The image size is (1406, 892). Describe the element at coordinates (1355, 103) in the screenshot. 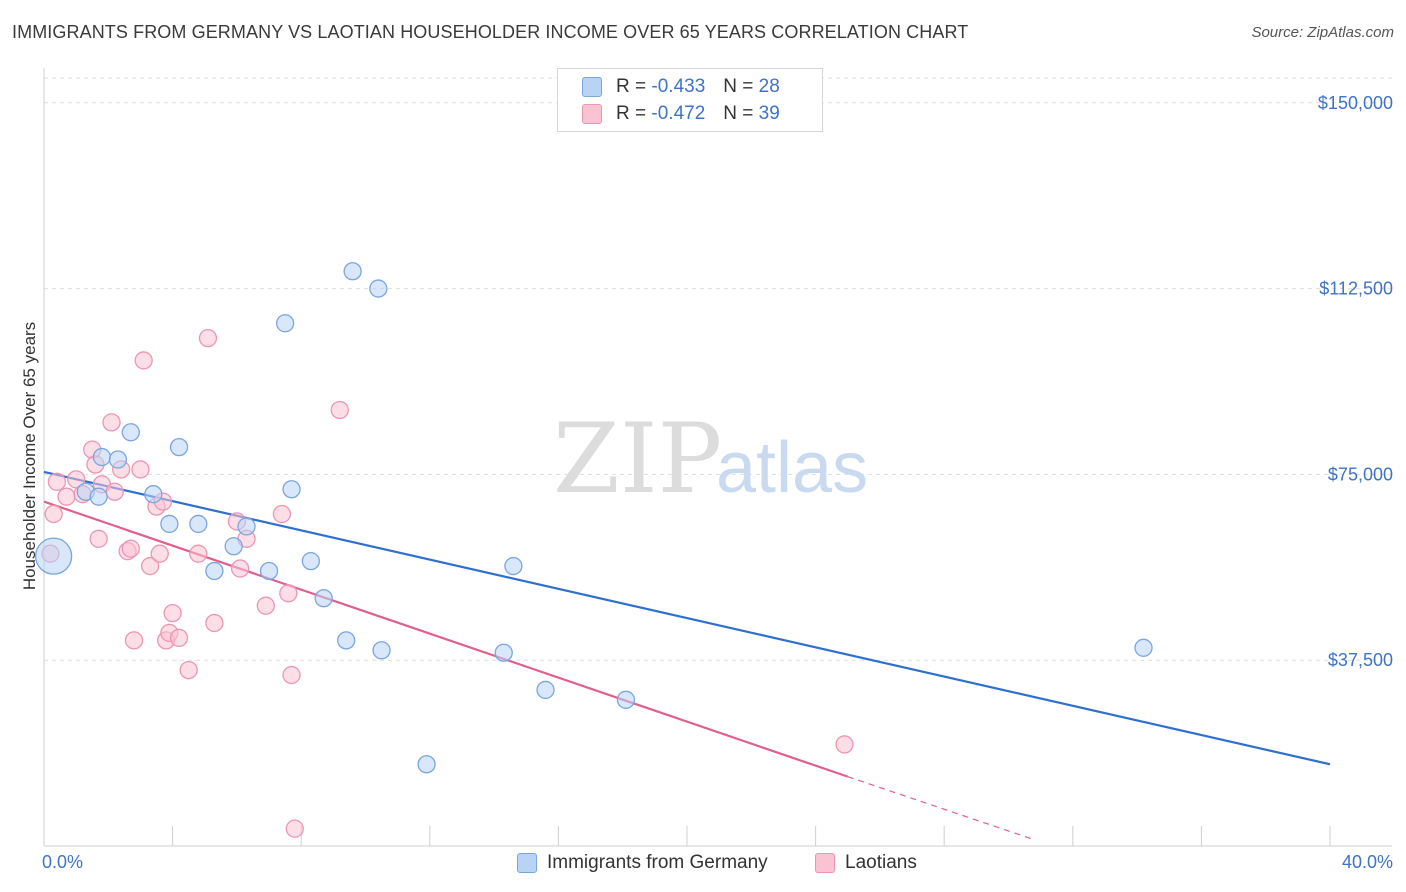

I see `y-tick-label: $150,000` at that location.